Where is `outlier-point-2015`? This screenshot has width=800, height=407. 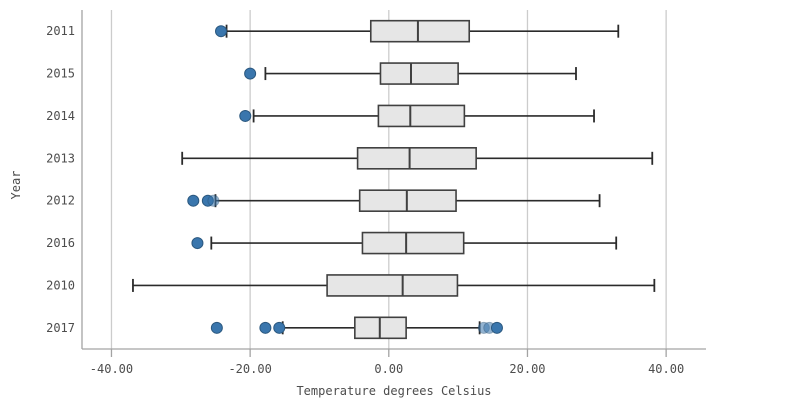 outlier-point-2015 is located at coordinates (250, 73).